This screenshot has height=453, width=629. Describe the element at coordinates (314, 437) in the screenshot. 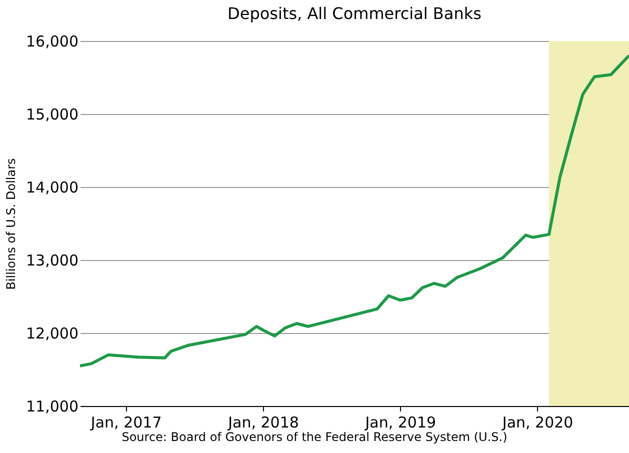

I see `source-note: Source: Board of Govenors of the Federal Reserve System (U.S.)` at that location.